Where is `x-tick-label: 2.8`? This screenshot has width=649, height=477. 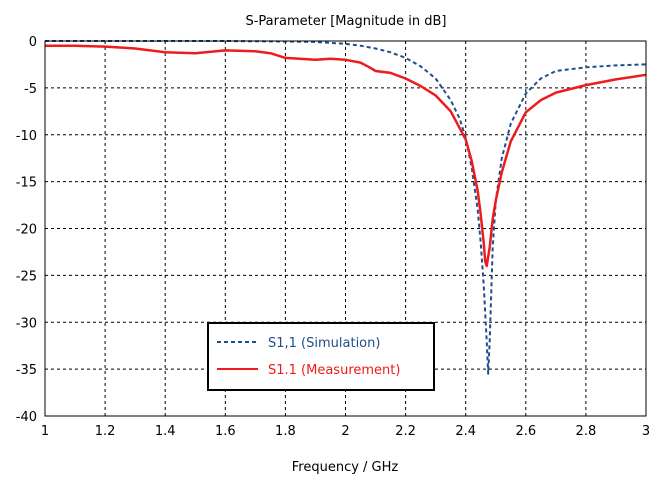 x-tick-label: 2.8 is located at coordinates (586, 431).